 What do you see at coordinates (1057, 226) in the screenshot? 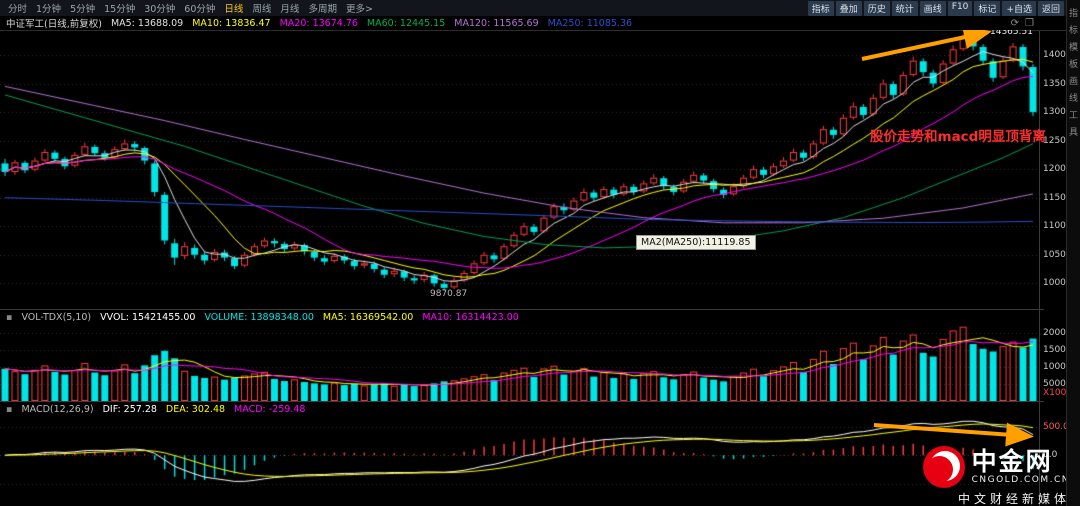
I see `price-axis-label: 11000` at bounding box center [1057, 226].